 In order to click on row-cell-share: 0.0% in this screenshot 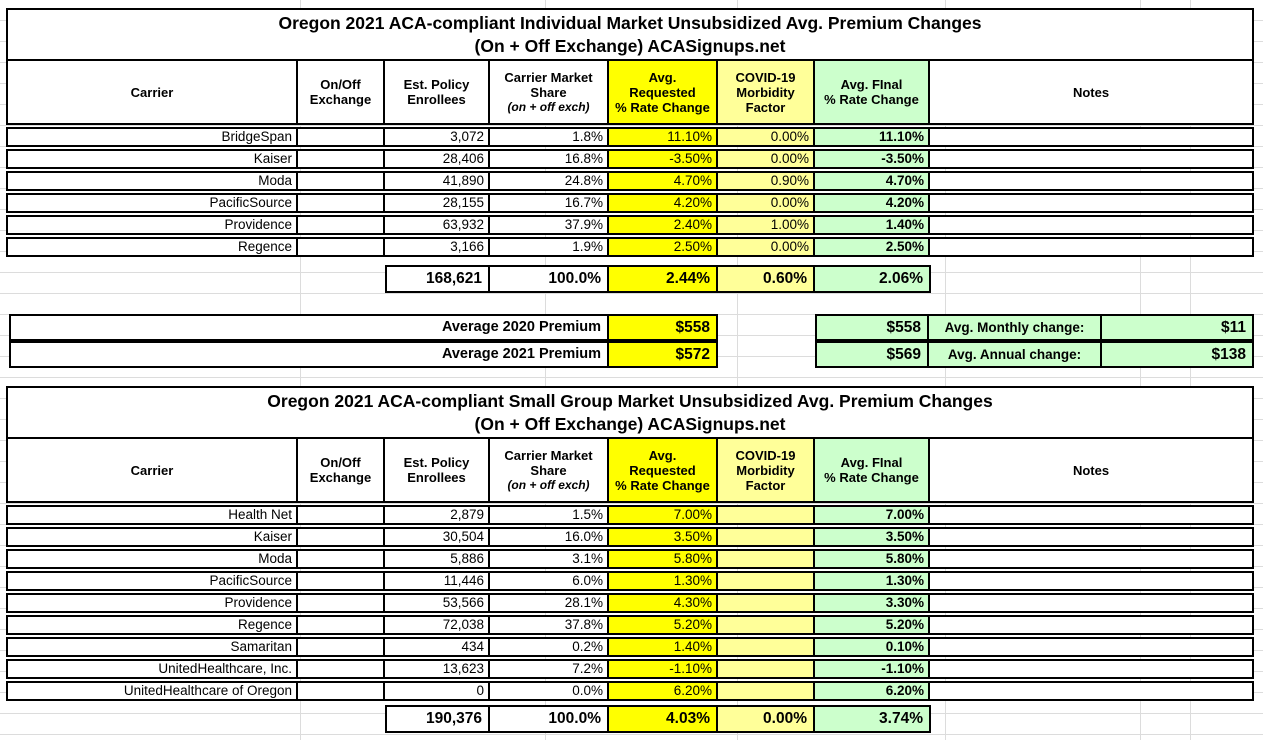, I will do `click(549, 691)`.